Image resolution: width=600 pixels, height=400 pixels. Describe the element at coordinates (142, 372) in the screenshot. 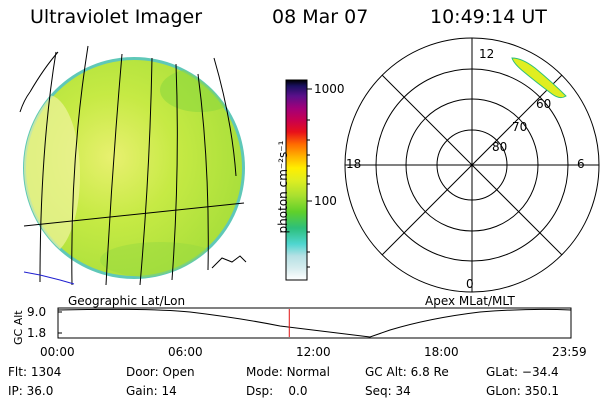

I see `door-label: Door:` at that location.